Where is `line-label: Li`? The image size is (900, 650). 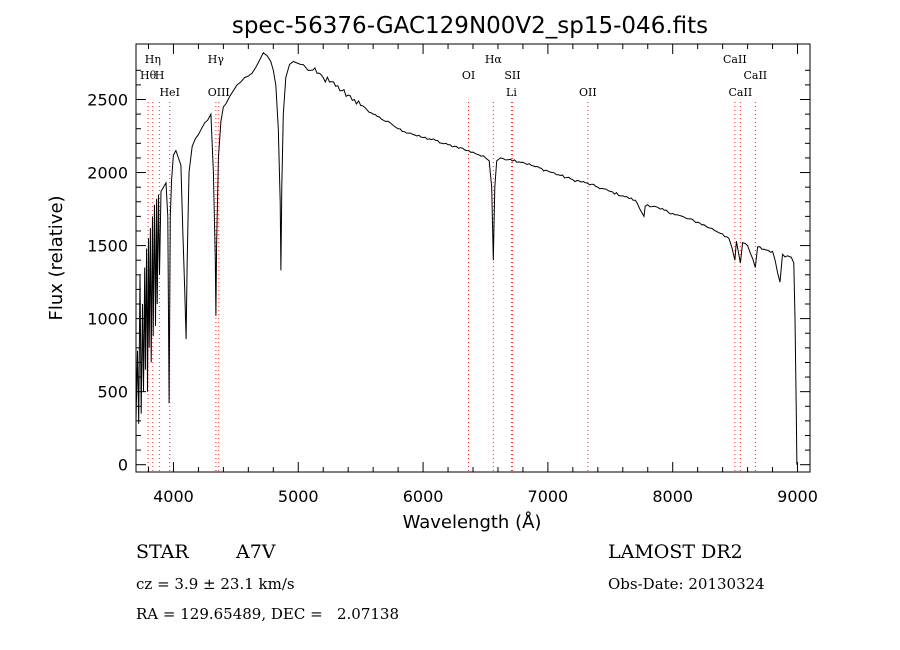
line-label: Li is located at coordinates (511, 92).